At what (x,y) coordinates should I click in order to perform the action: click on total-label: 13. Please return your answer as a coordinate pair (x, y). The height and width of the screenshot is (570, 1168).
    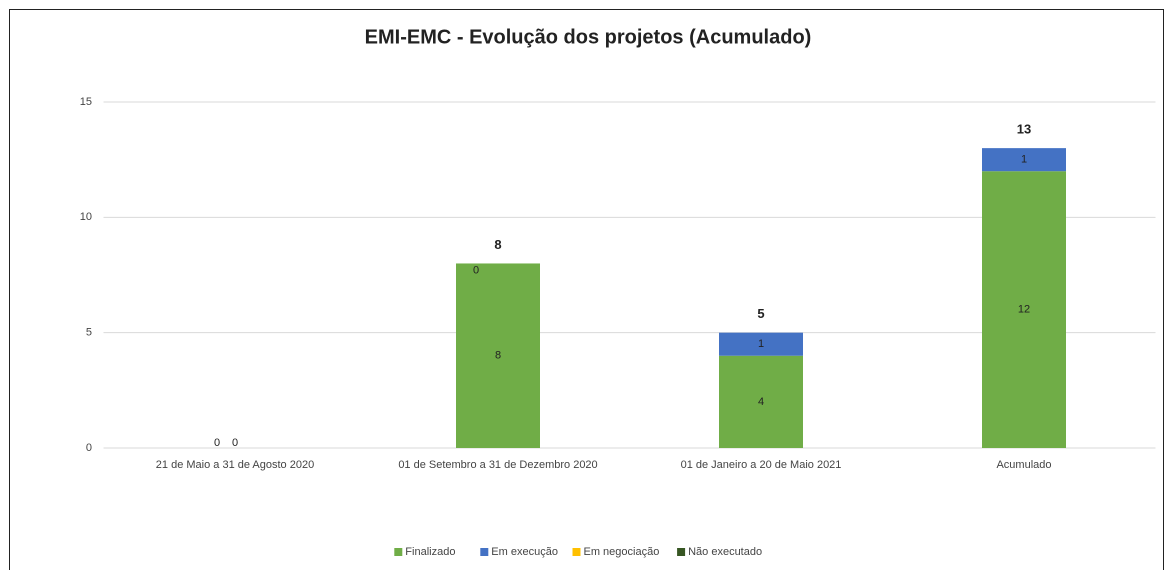
    Looking at the image, I should click on (1024, 129).